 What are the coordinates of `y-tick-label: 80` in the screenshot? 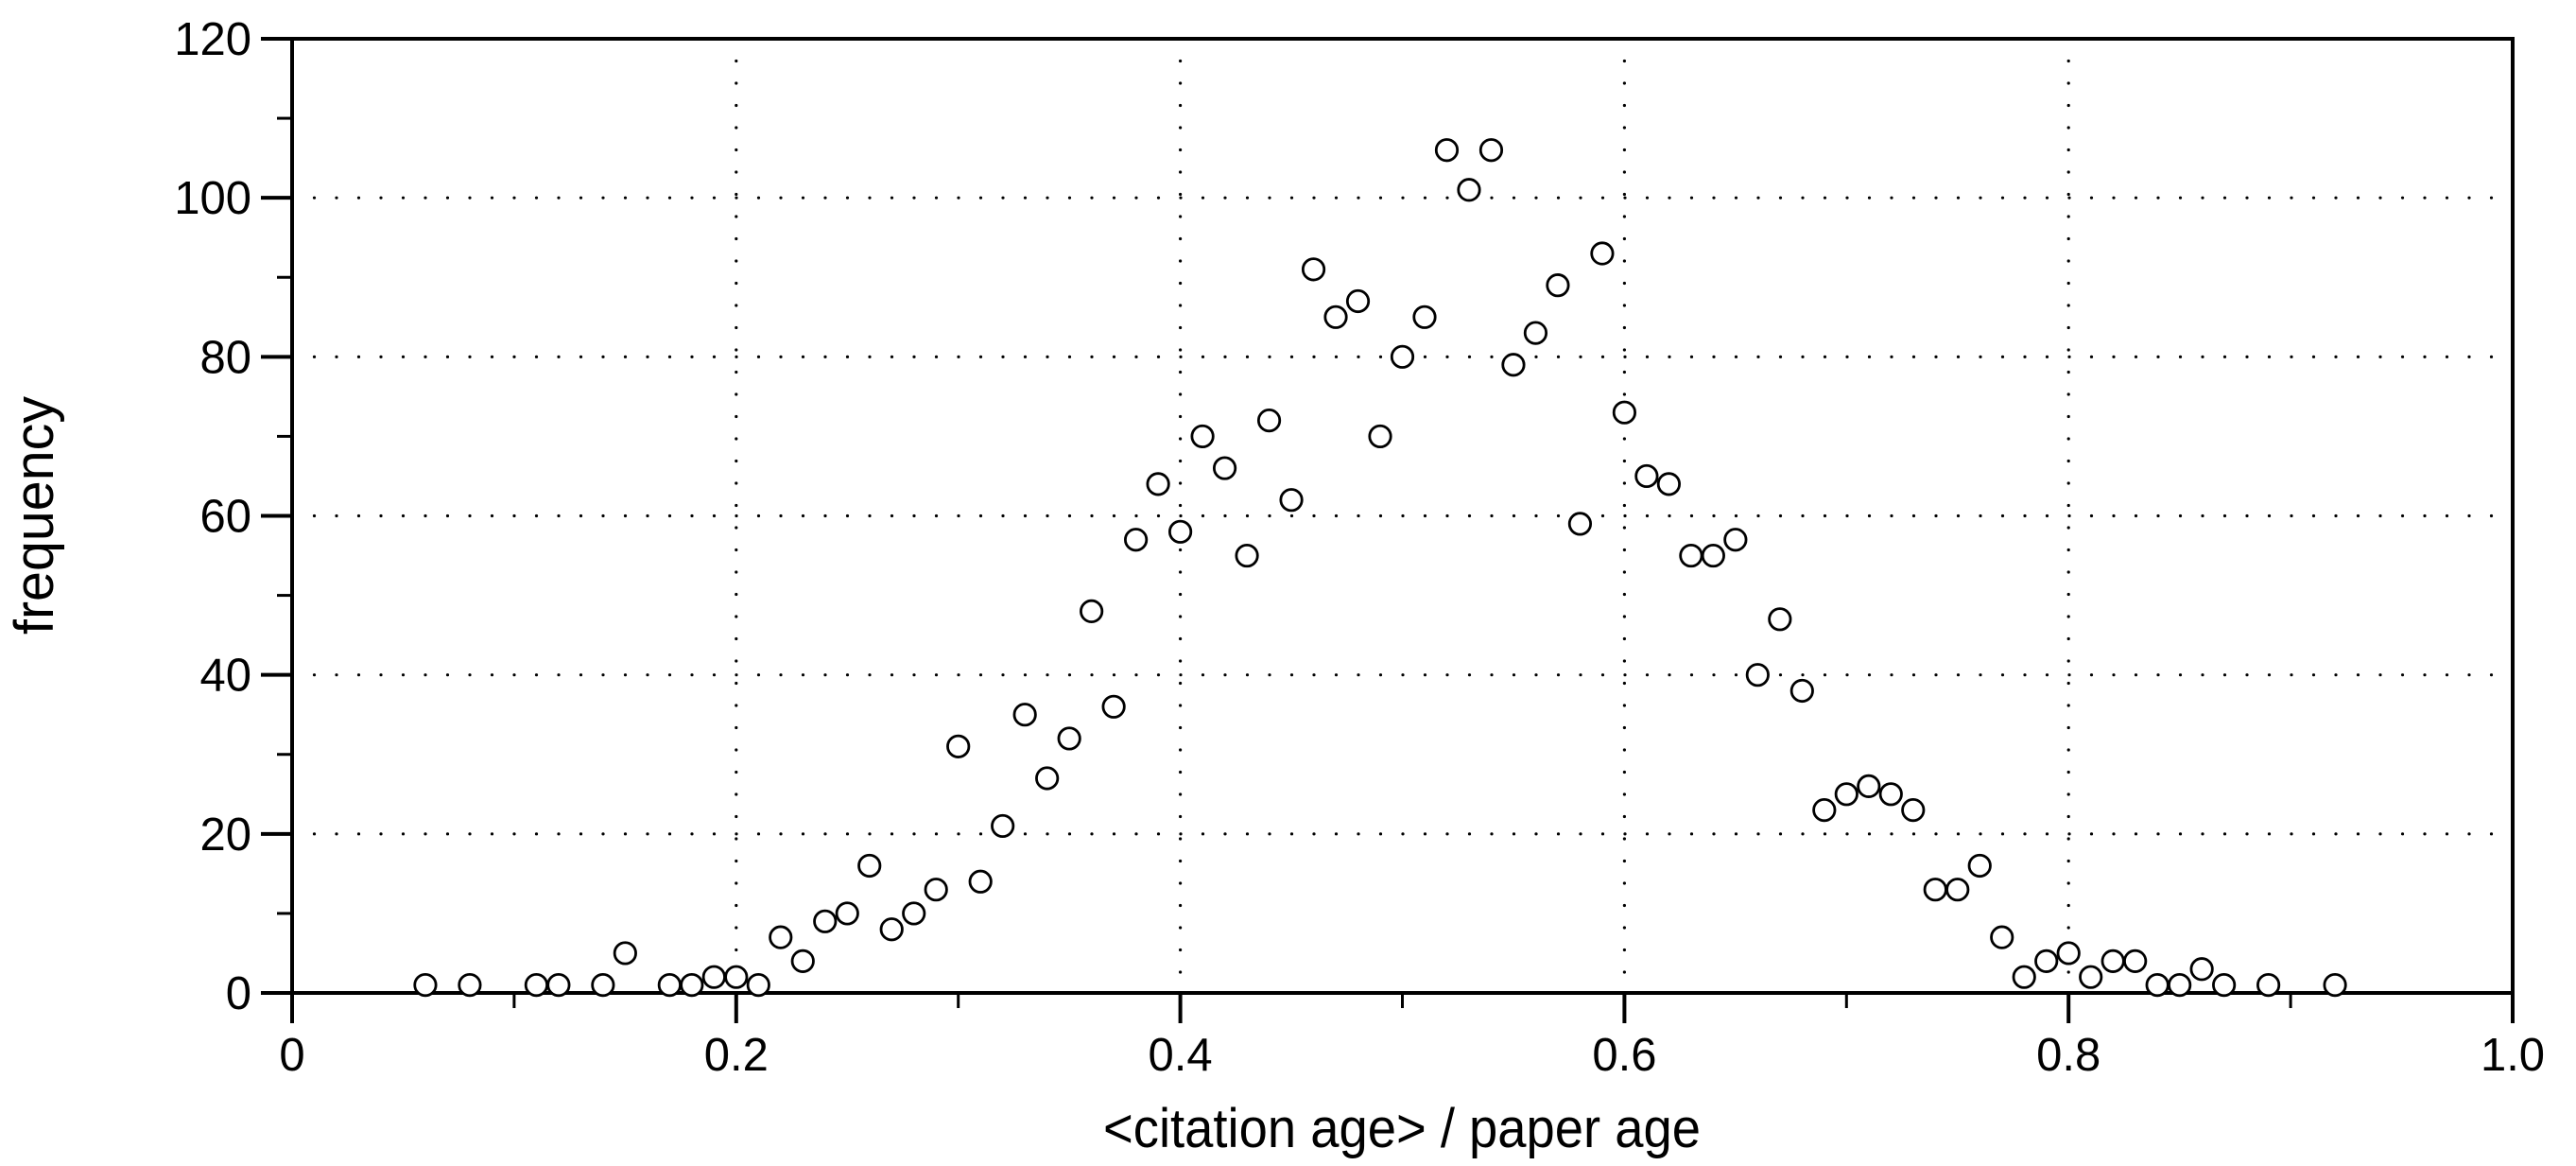 It's located at (225, 358).